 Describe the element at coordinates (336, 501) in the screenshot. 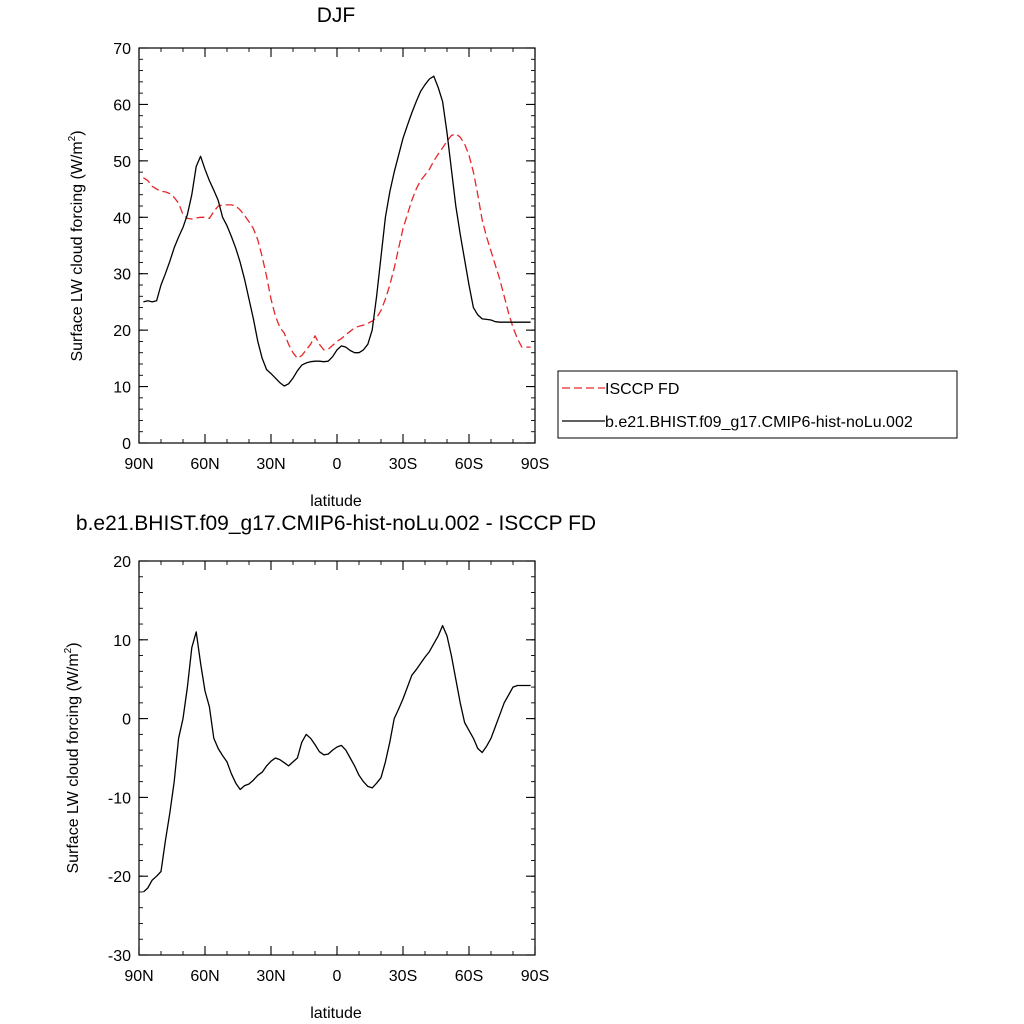

I see `top-chart-x-axis-label: latitude` at that location.